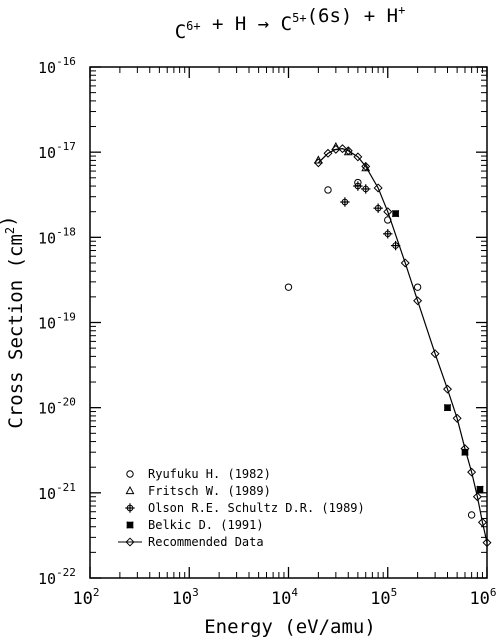  I want to click on legend-item: Recommended Data, so click(191, 542).